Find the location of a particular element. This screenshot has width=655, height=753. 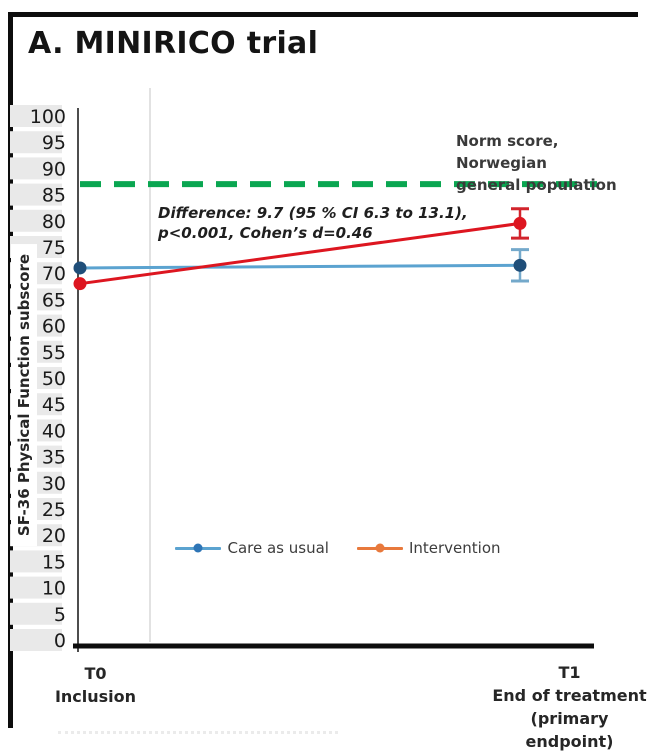

ytick-label: 20 is located at coordinates (54, 536).